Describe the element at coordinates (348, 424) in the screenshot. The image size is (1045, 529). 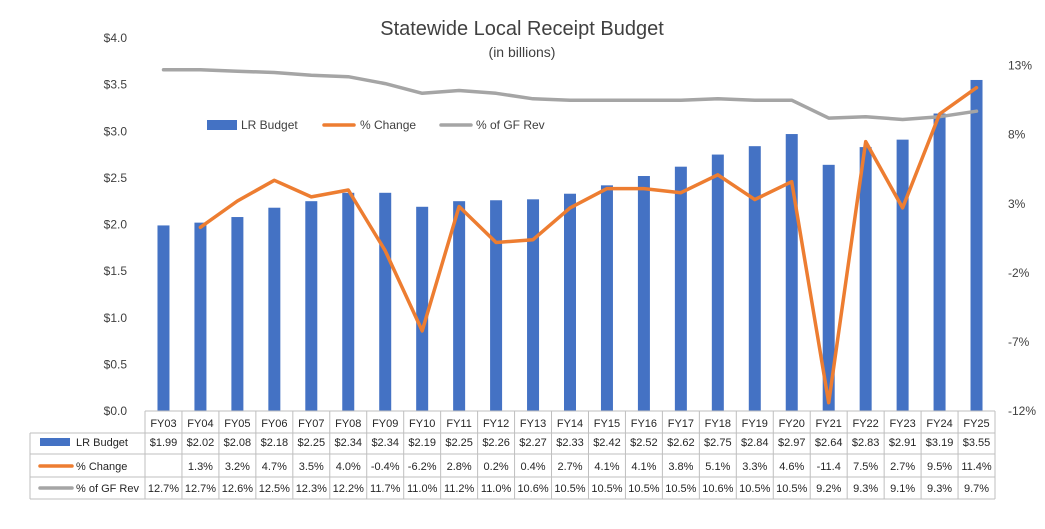
I see `x-tick-label: FY08` at that location.